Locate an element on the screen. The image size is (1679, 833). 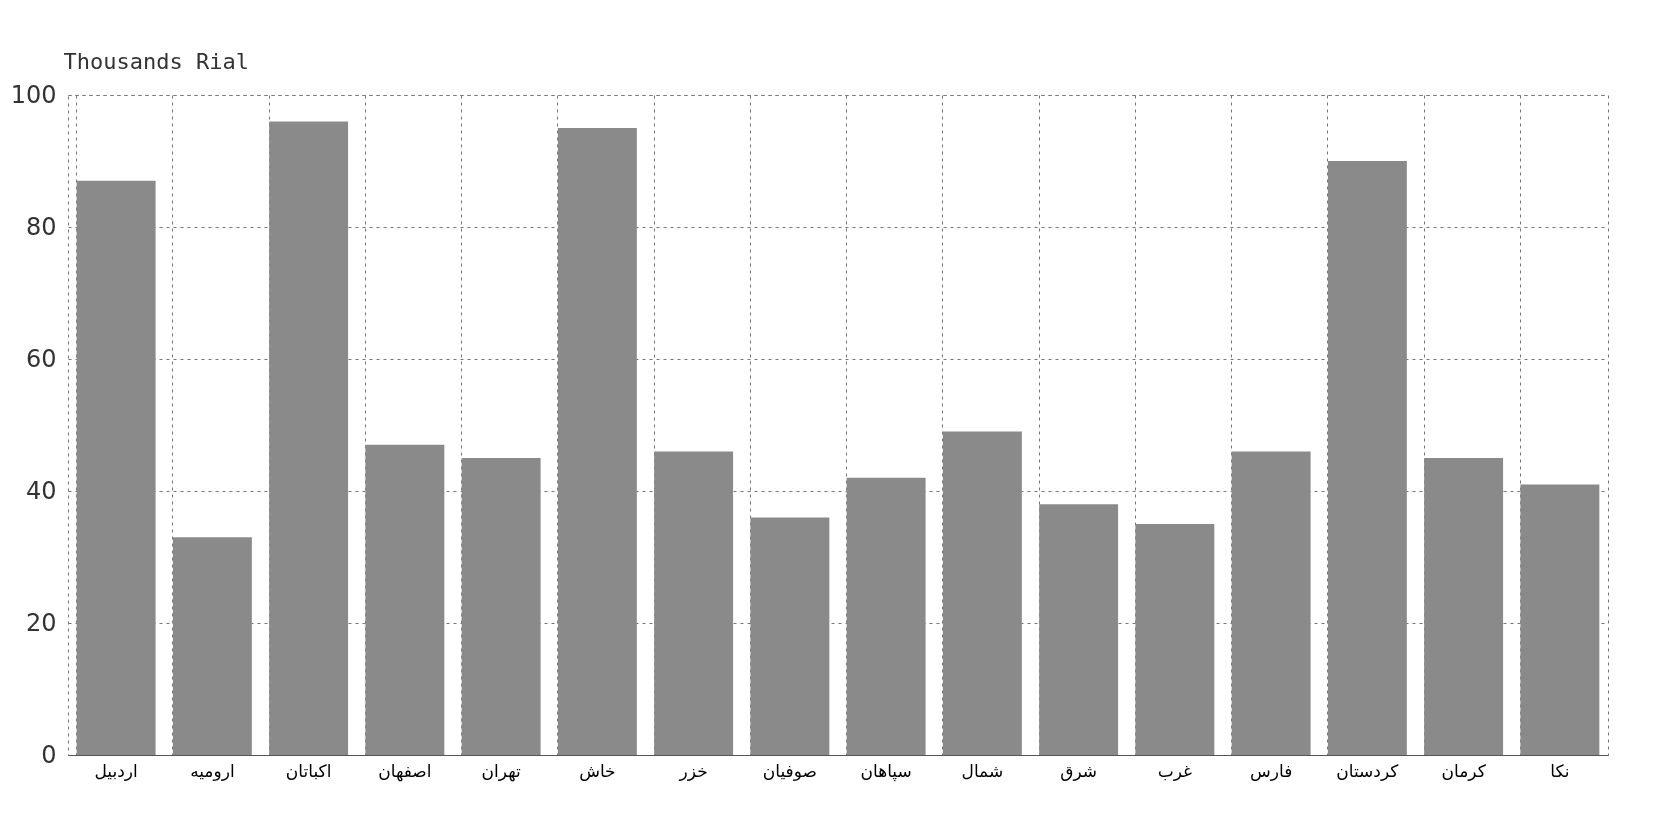
x-tick-label: صوفیان is located at coordinates (789, 770).